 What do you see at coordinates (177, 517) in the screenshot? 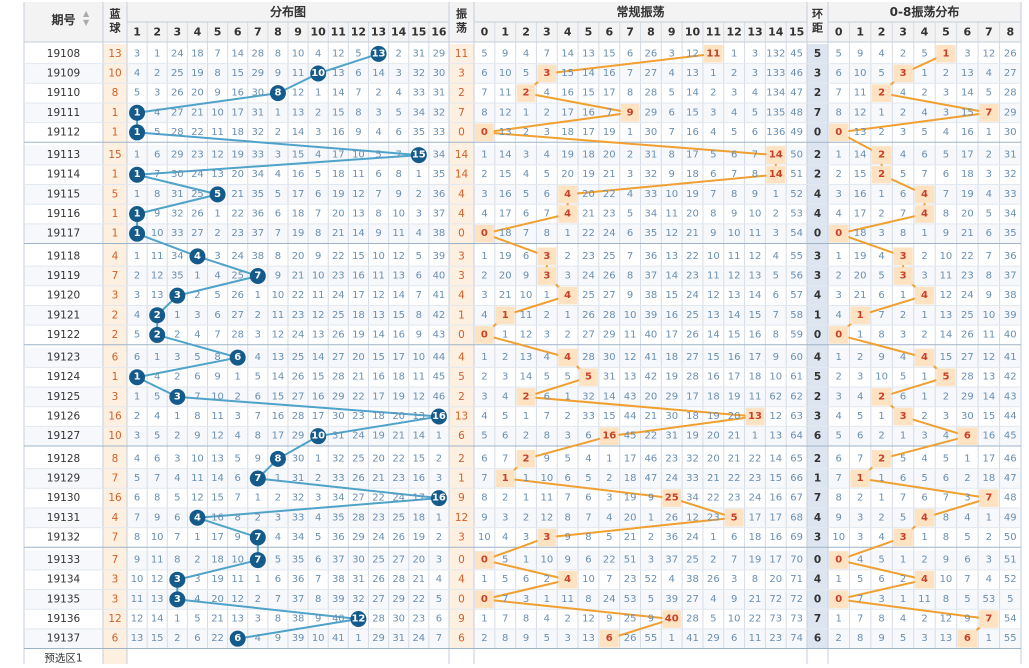
I see `miss-count: 6` at bounding box center [177, 517].